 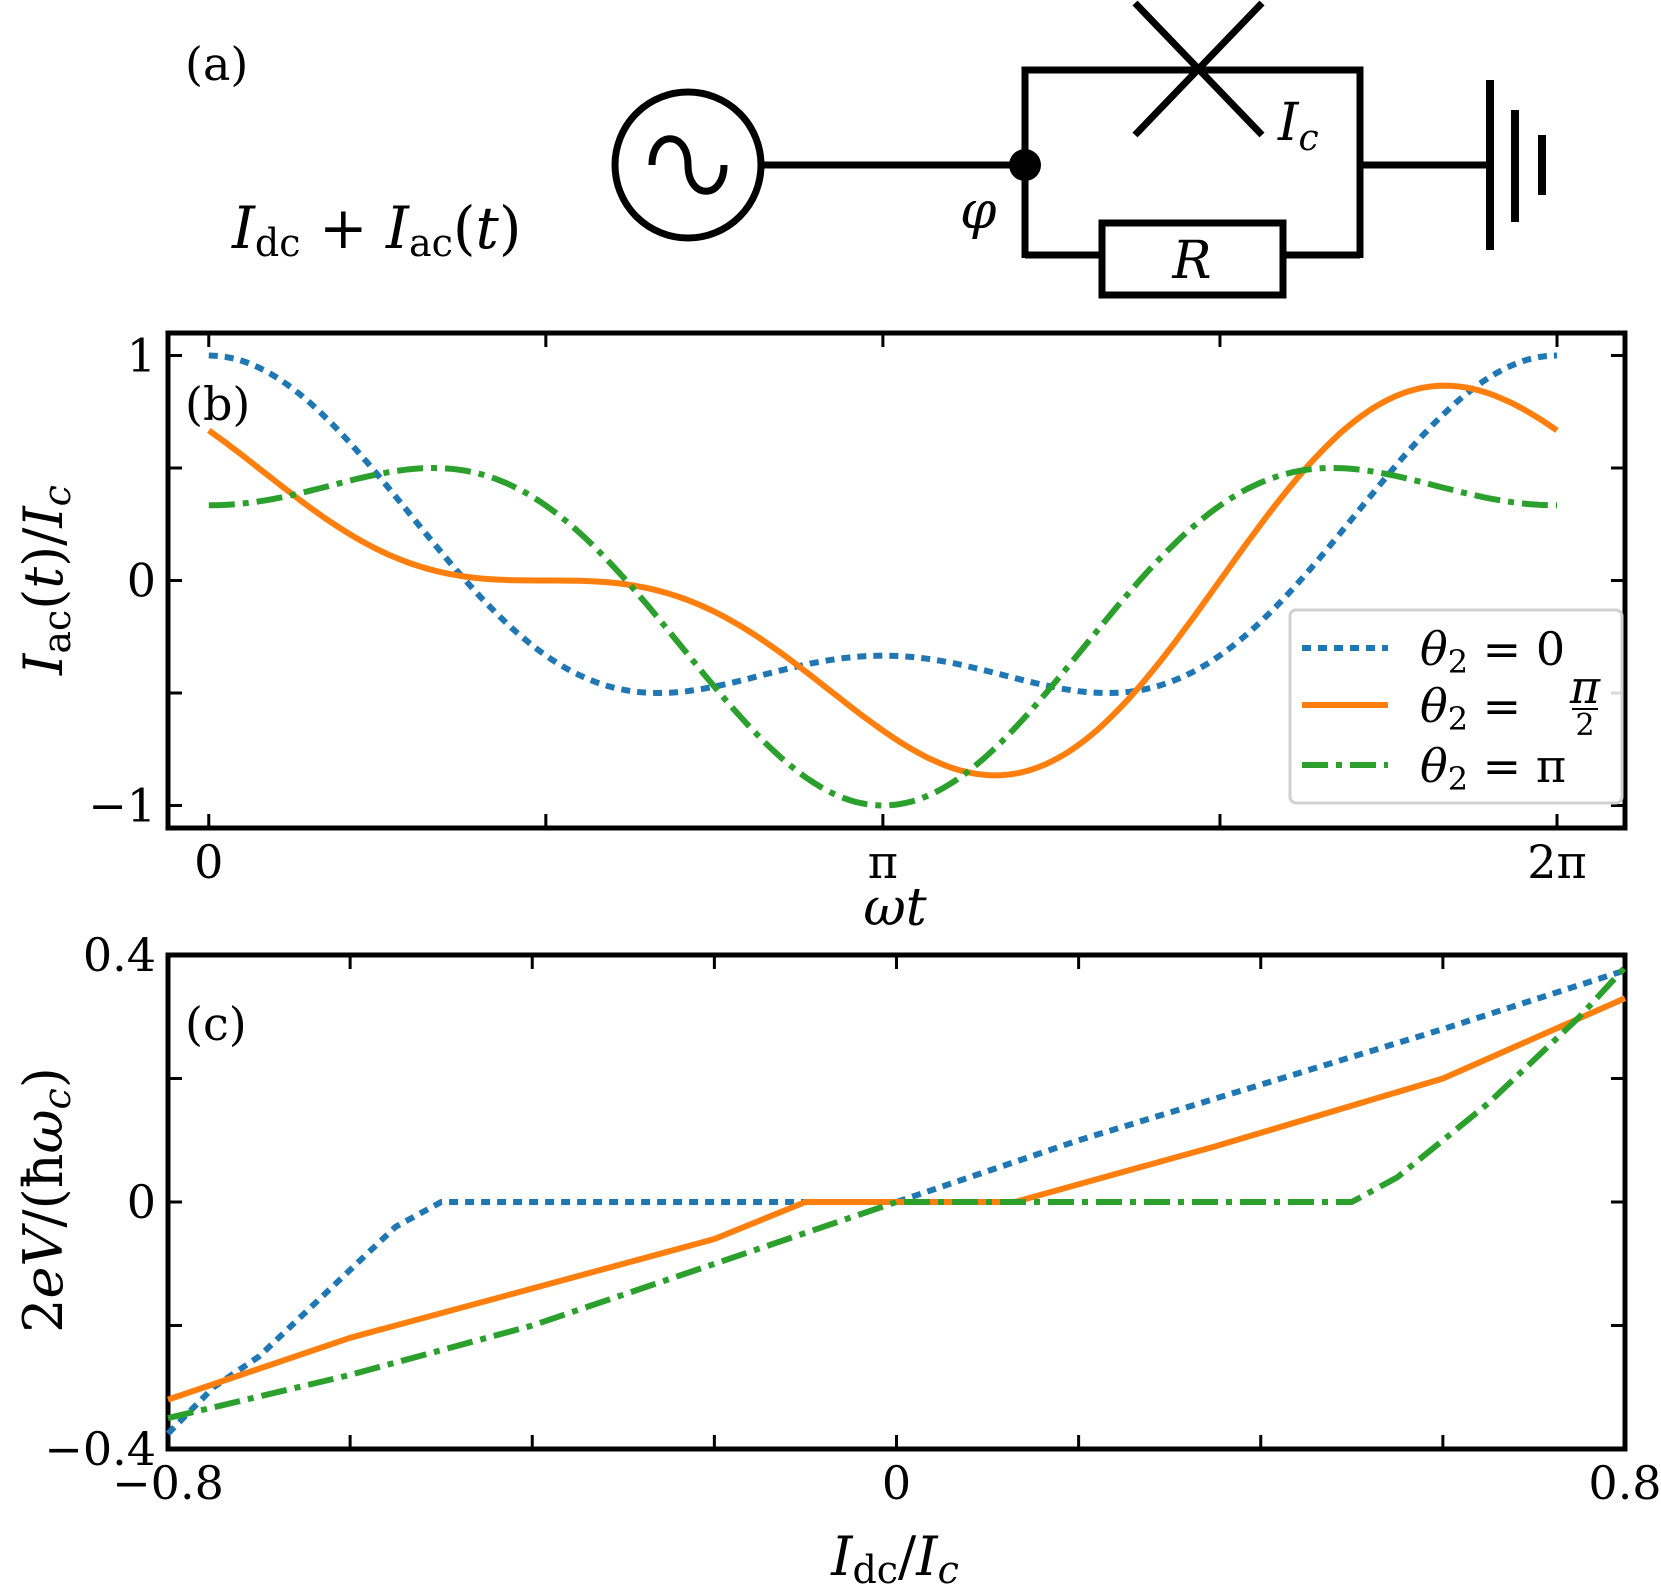 What do you see at coordinates (894, 1558) in the screenshot?
I see `xlabel-c: Idc/Ic` at bounding box center [894, 1558].